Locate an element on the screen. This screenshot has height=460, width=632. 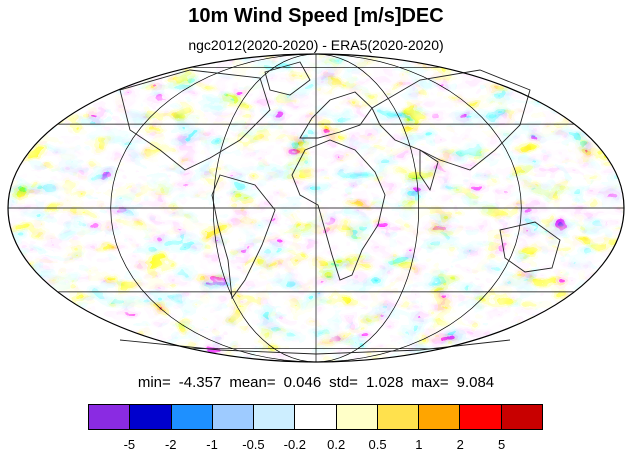
colorbar-tick-label: -2 is located at coordinates (170, 444).